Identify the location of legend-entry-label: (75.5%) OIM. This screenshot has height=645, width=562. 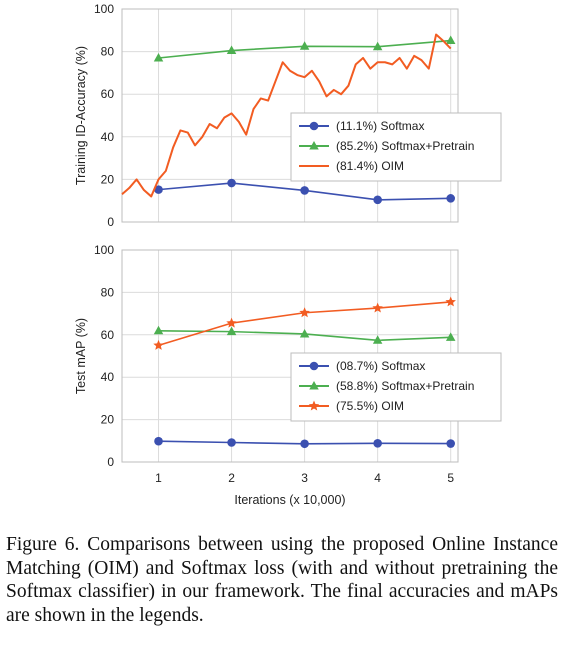
(370, 406).